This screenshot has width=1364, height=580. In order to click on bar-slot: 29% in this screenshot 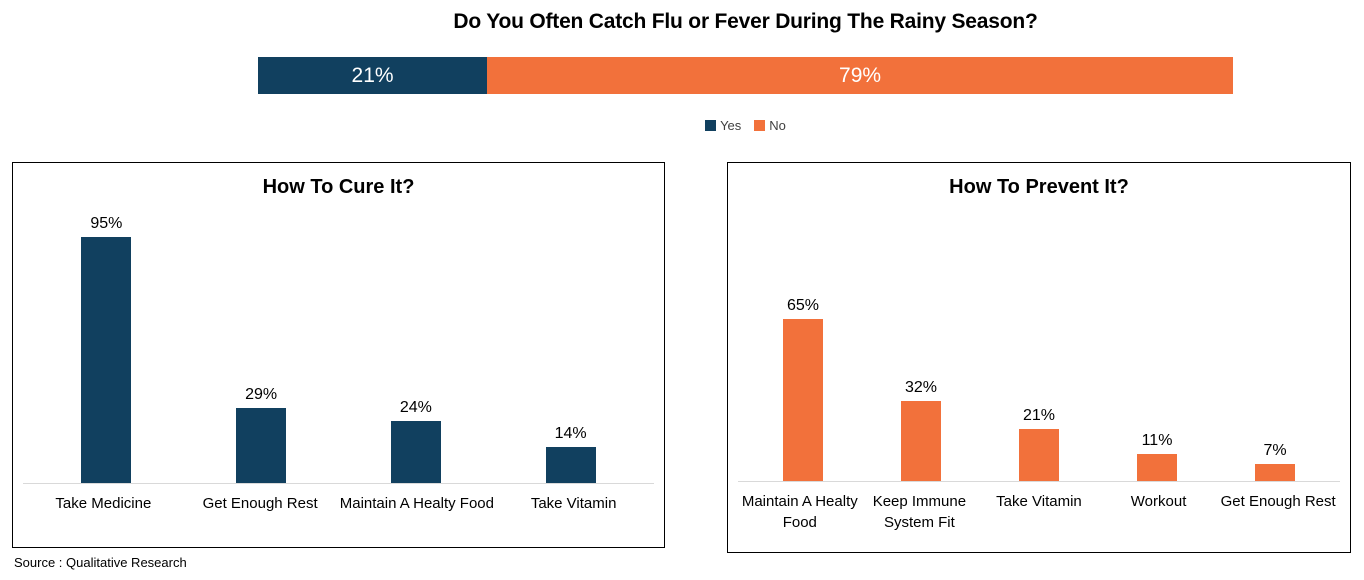, I will do `click(261, 434)`.